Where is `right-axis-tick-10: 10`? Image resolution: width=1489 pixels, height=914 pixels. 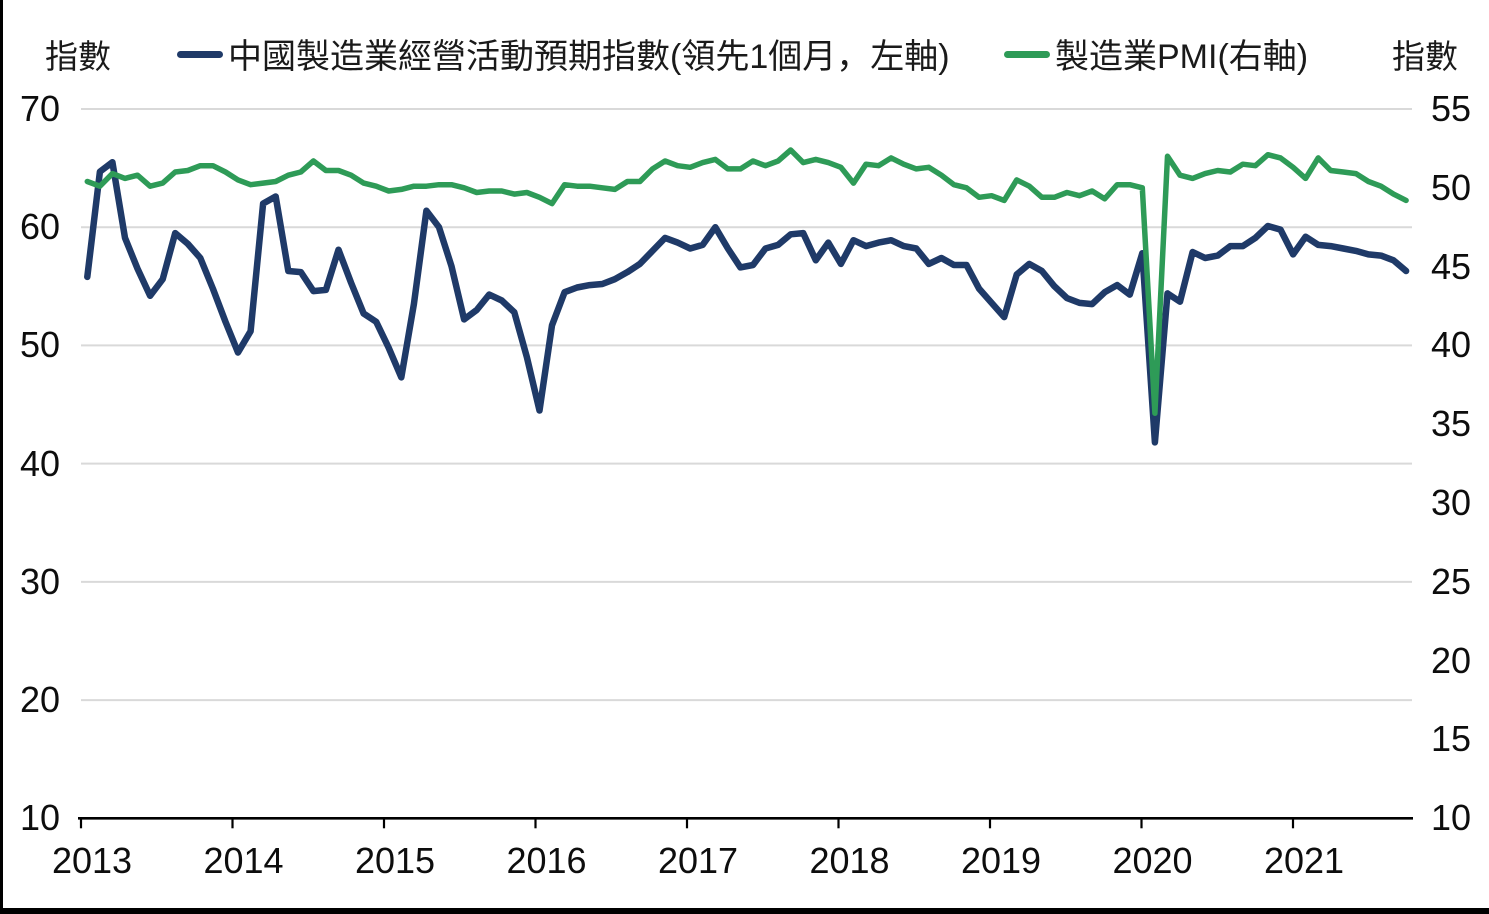
right-axis-tick-10: 10 is located at coordinates (1451, 818).